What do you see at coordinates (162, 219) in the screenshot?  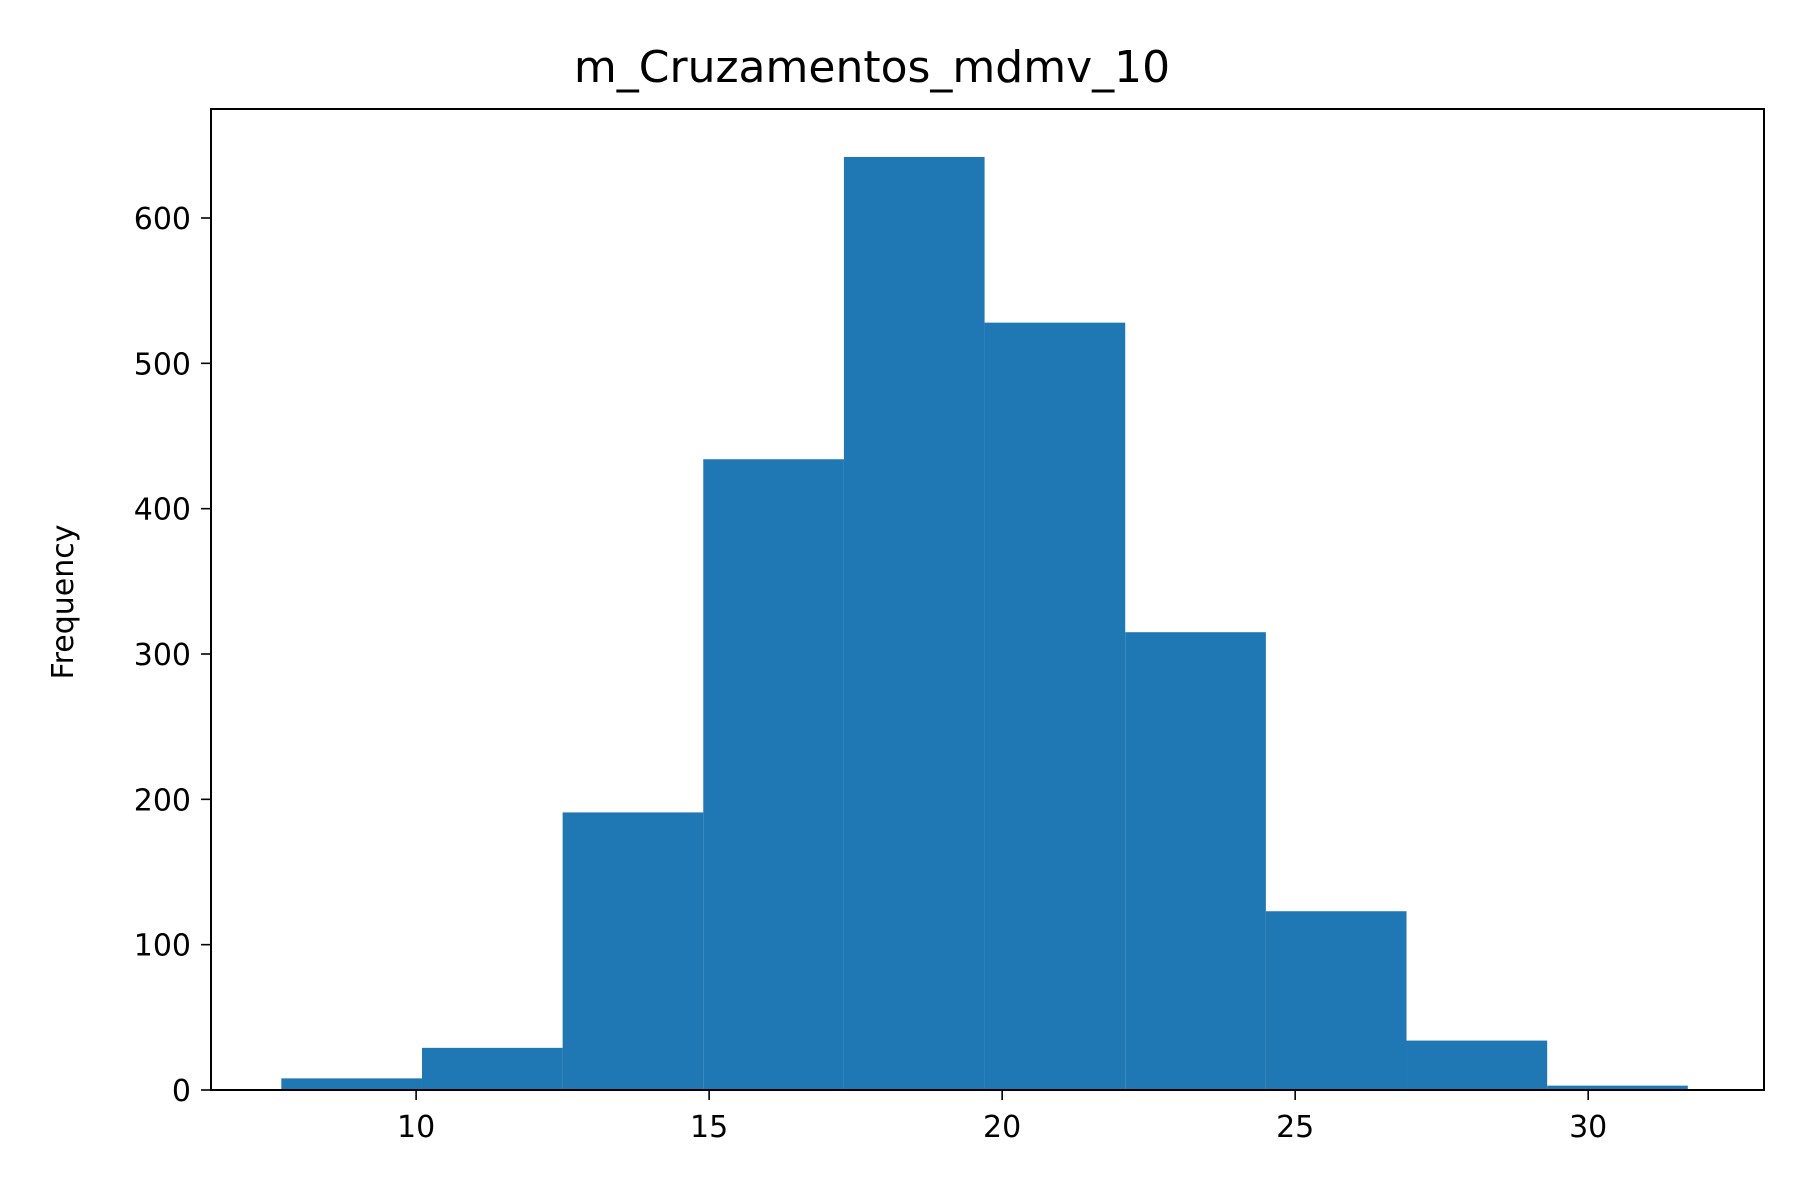 I see `y-tick-label: 600` at bounding box center [162, 219].